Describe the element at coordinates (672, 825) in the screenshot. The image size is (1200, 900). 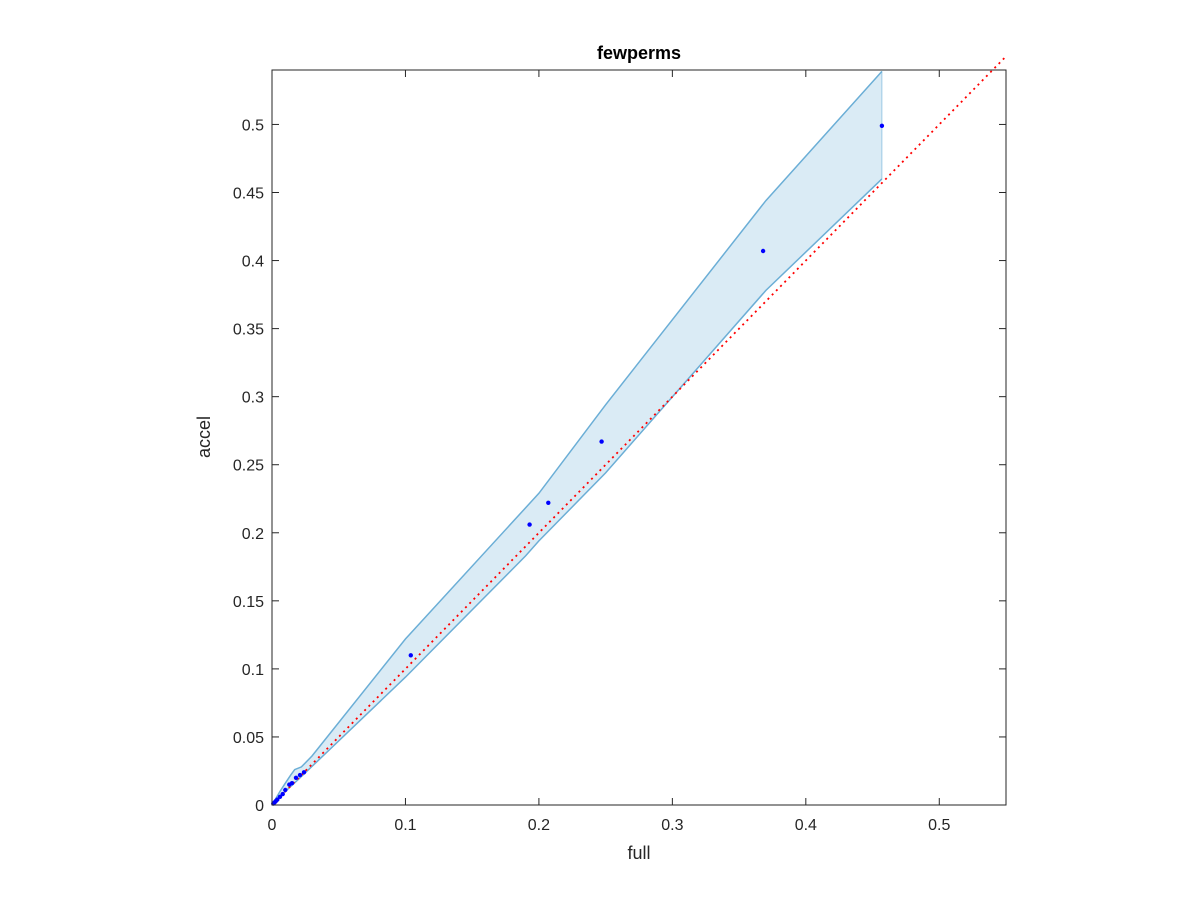
I see `x-tick-label: 0.3` at that location.